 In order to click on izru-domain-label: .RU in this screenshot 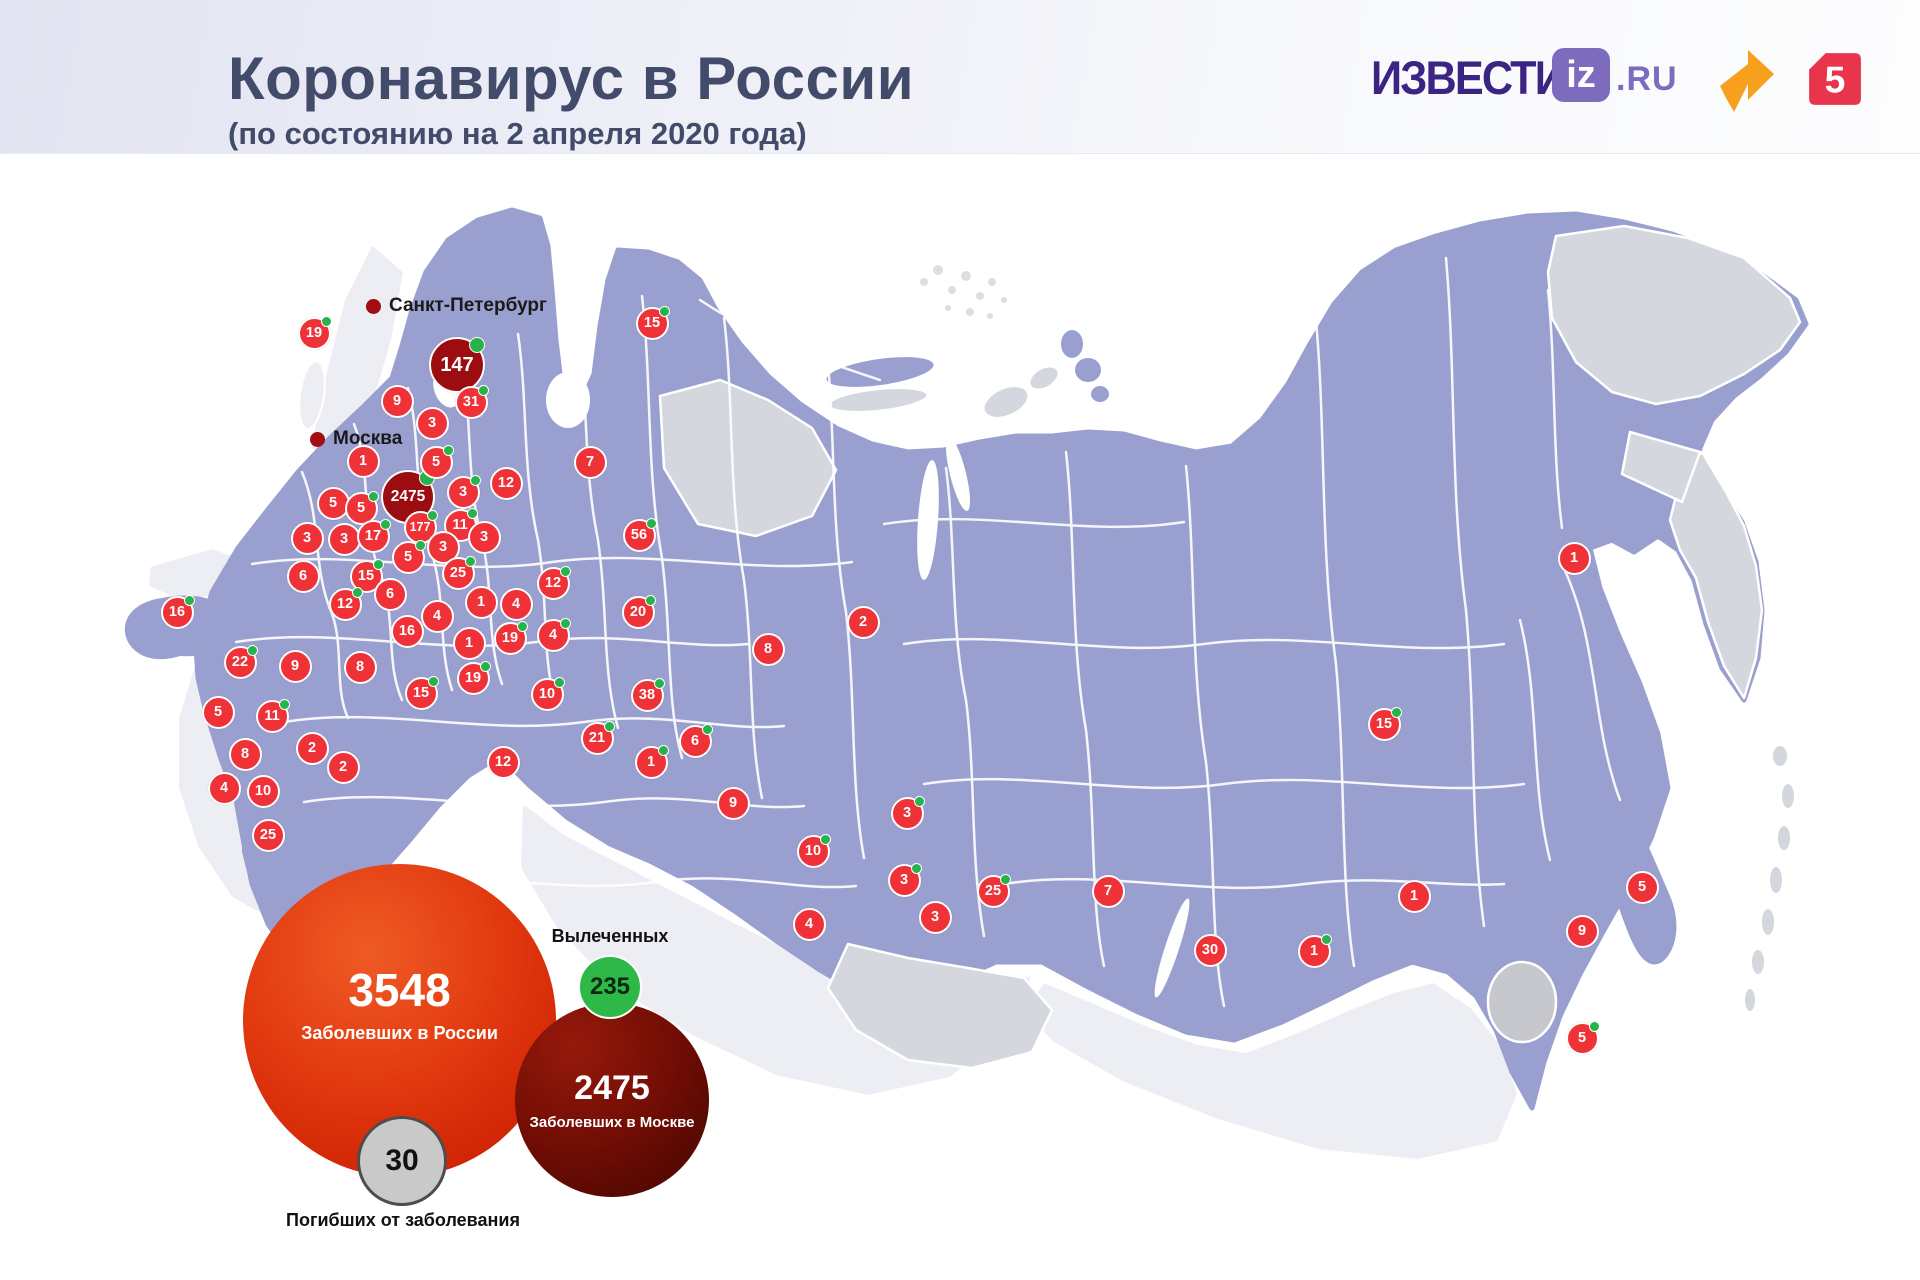, I will do `click(1647, 79)`.